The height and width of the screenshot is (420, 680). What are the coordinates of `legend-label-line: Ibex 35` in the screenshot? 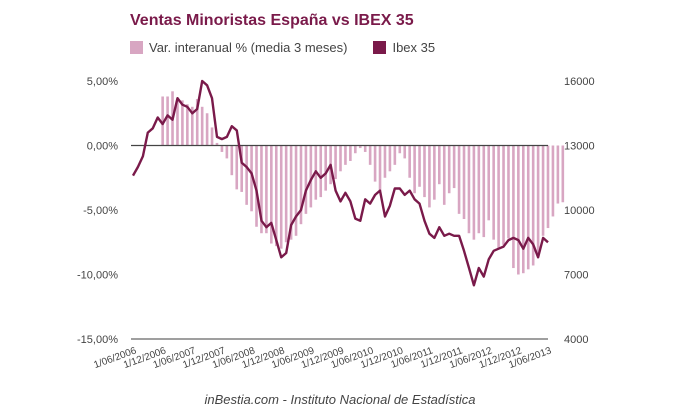 It's located at (414, 47).